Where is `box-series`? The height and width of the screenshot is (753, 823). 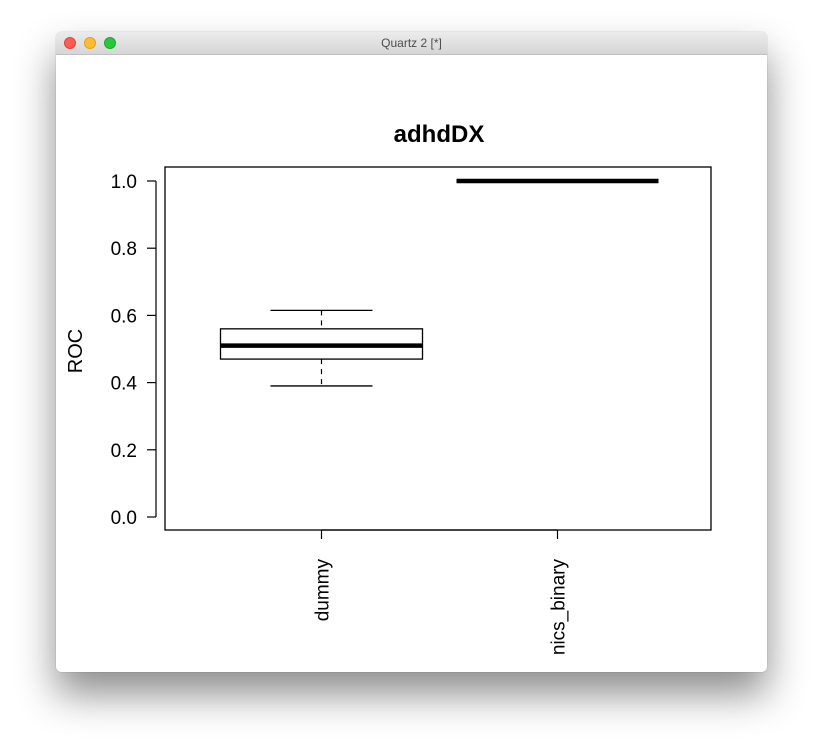 box-series is located at coordinates (439, 282).